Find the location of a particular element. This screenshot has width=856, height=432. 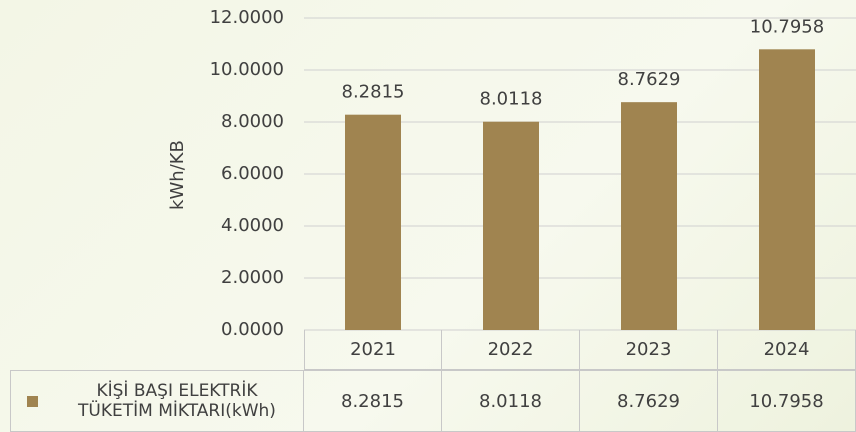

y-tick-label: 6.0000 is located at coordinates (252, 173).